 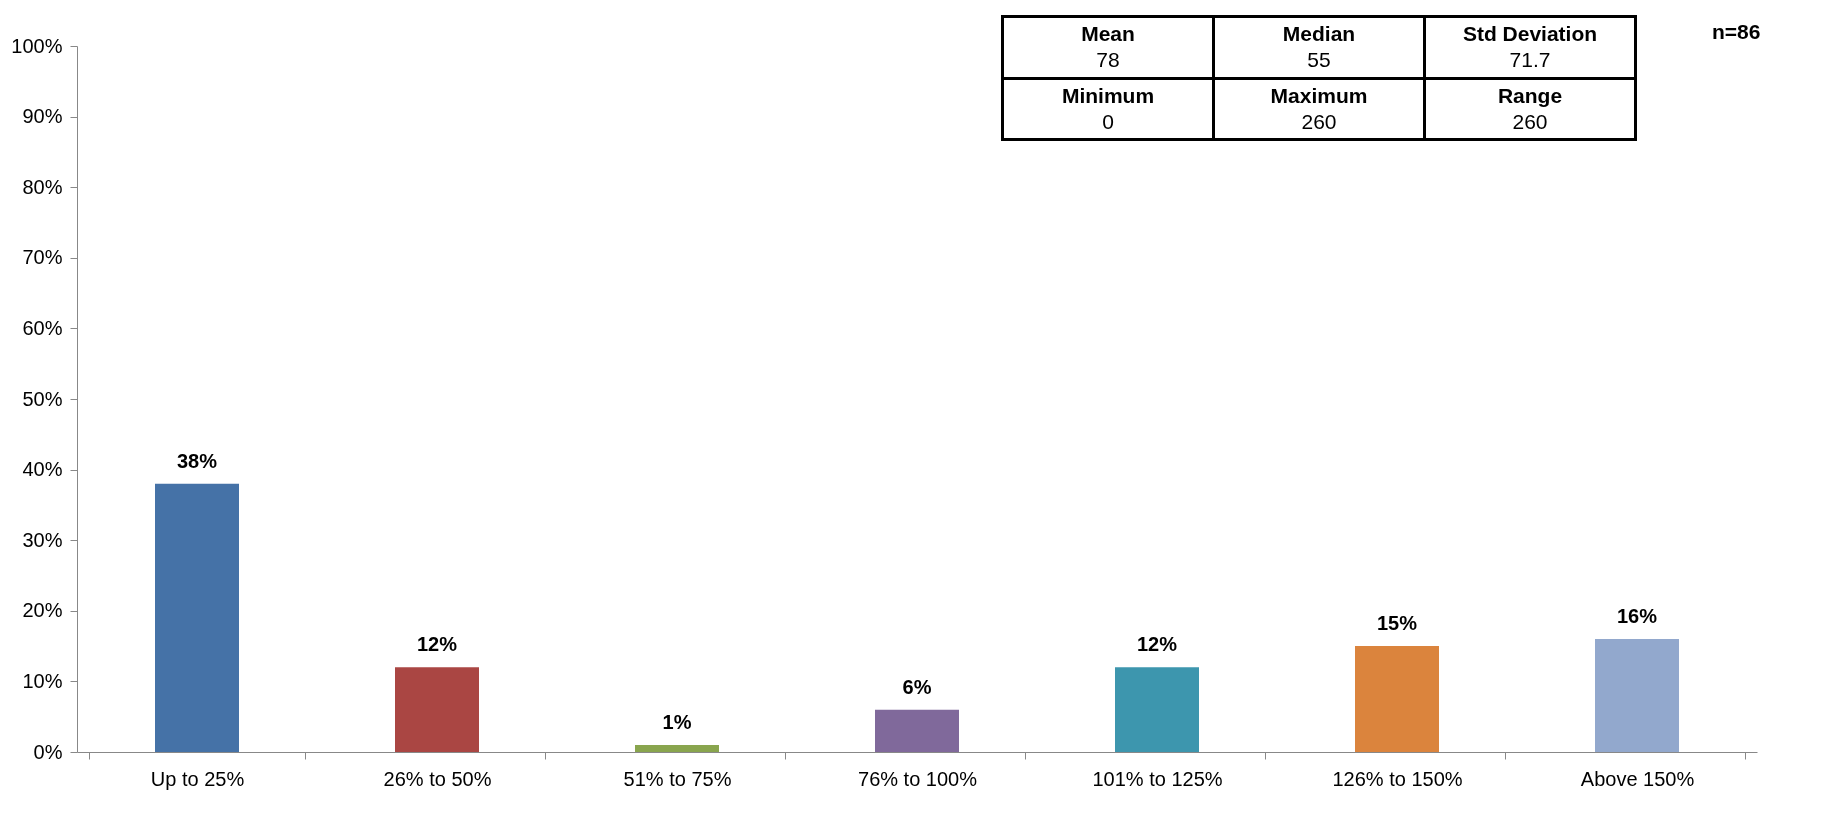 What do you see at coordinates (1637, 778) in the screenshot?
I see `x-tick-label: Above 150%` at bounding box center [1637, 778].